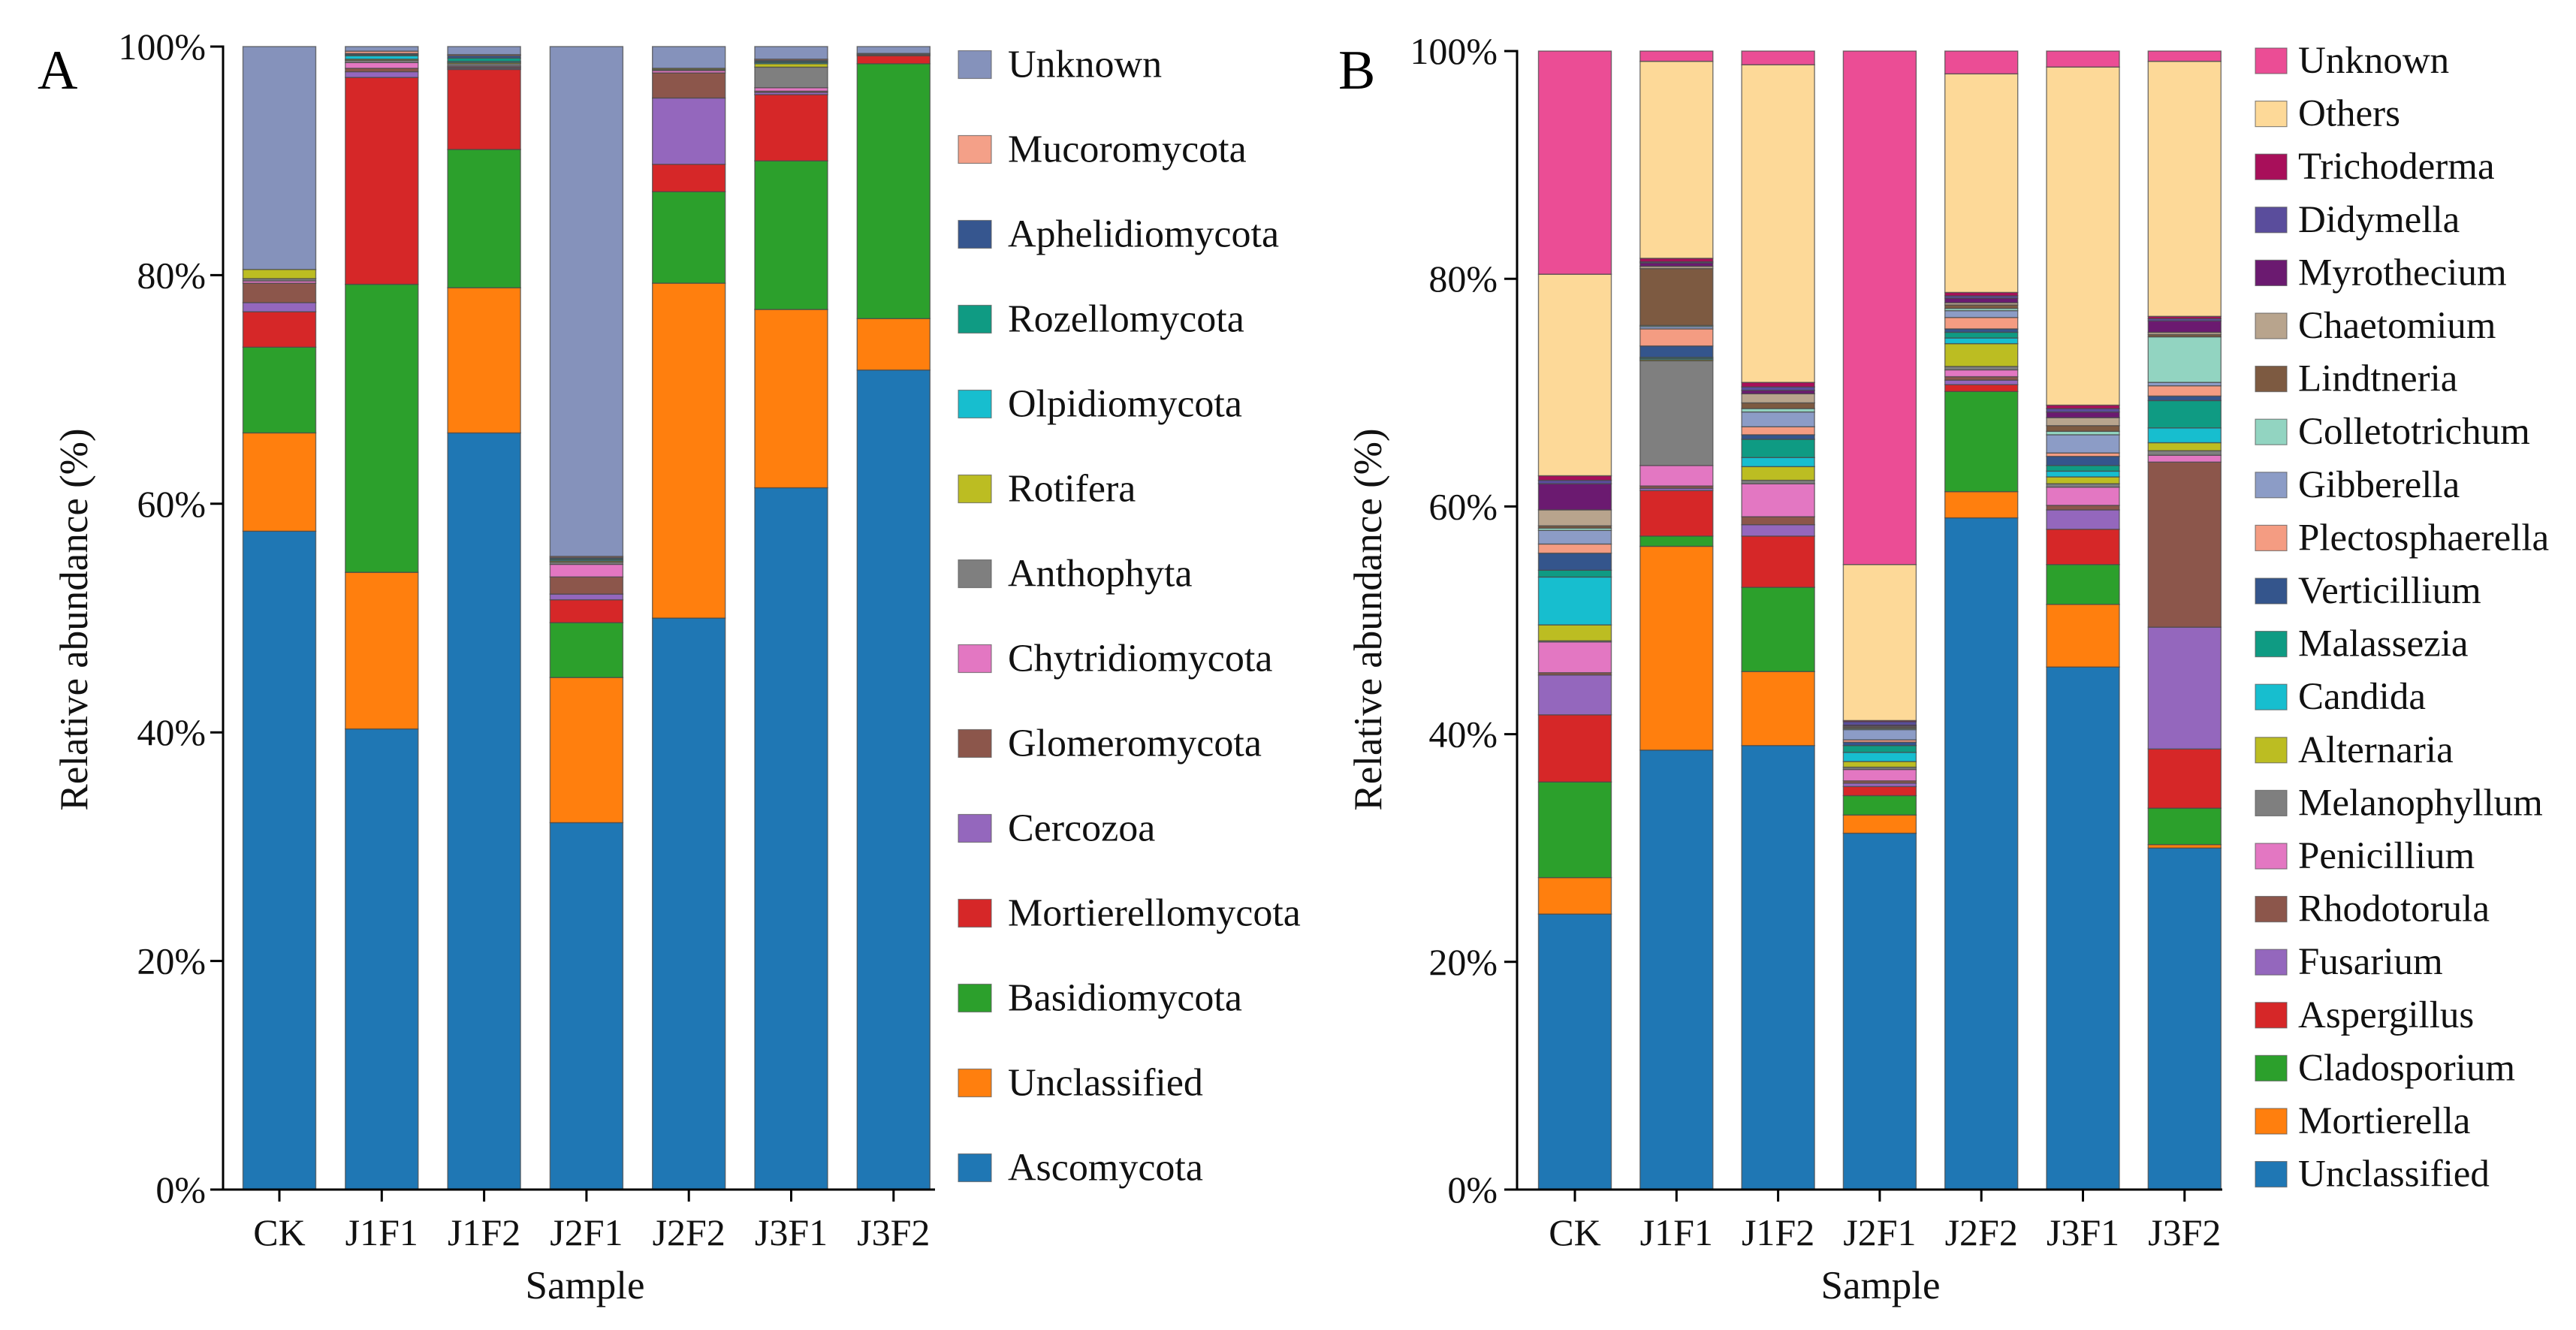 The height and width of the screenshot is (1330, 2576). Describe the element at coordinates (893, 191) in the screenshot. I see `bar-segment-basidiomycota-j3f2` at that location.